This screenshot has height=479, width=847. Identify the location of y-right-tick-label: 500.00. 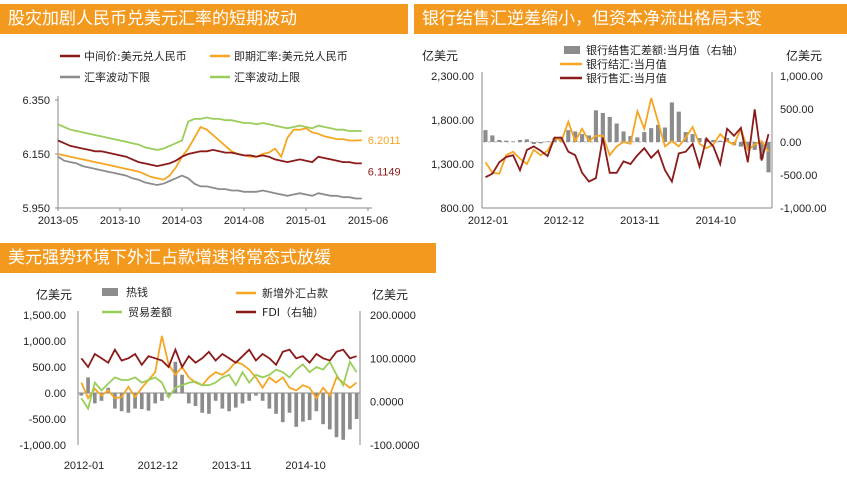
(797, 110).